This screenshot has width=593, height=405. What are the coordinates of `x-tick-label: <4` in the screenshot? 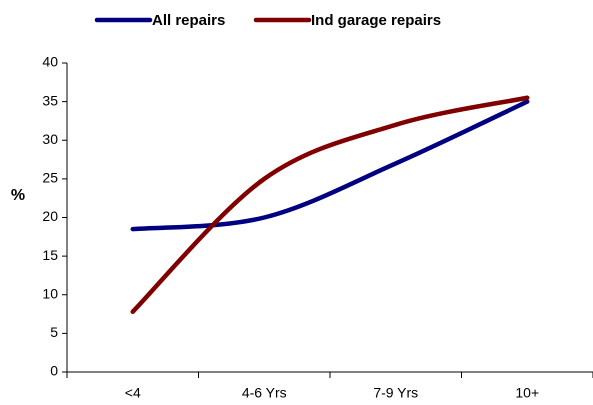 It's located at (133, 393).